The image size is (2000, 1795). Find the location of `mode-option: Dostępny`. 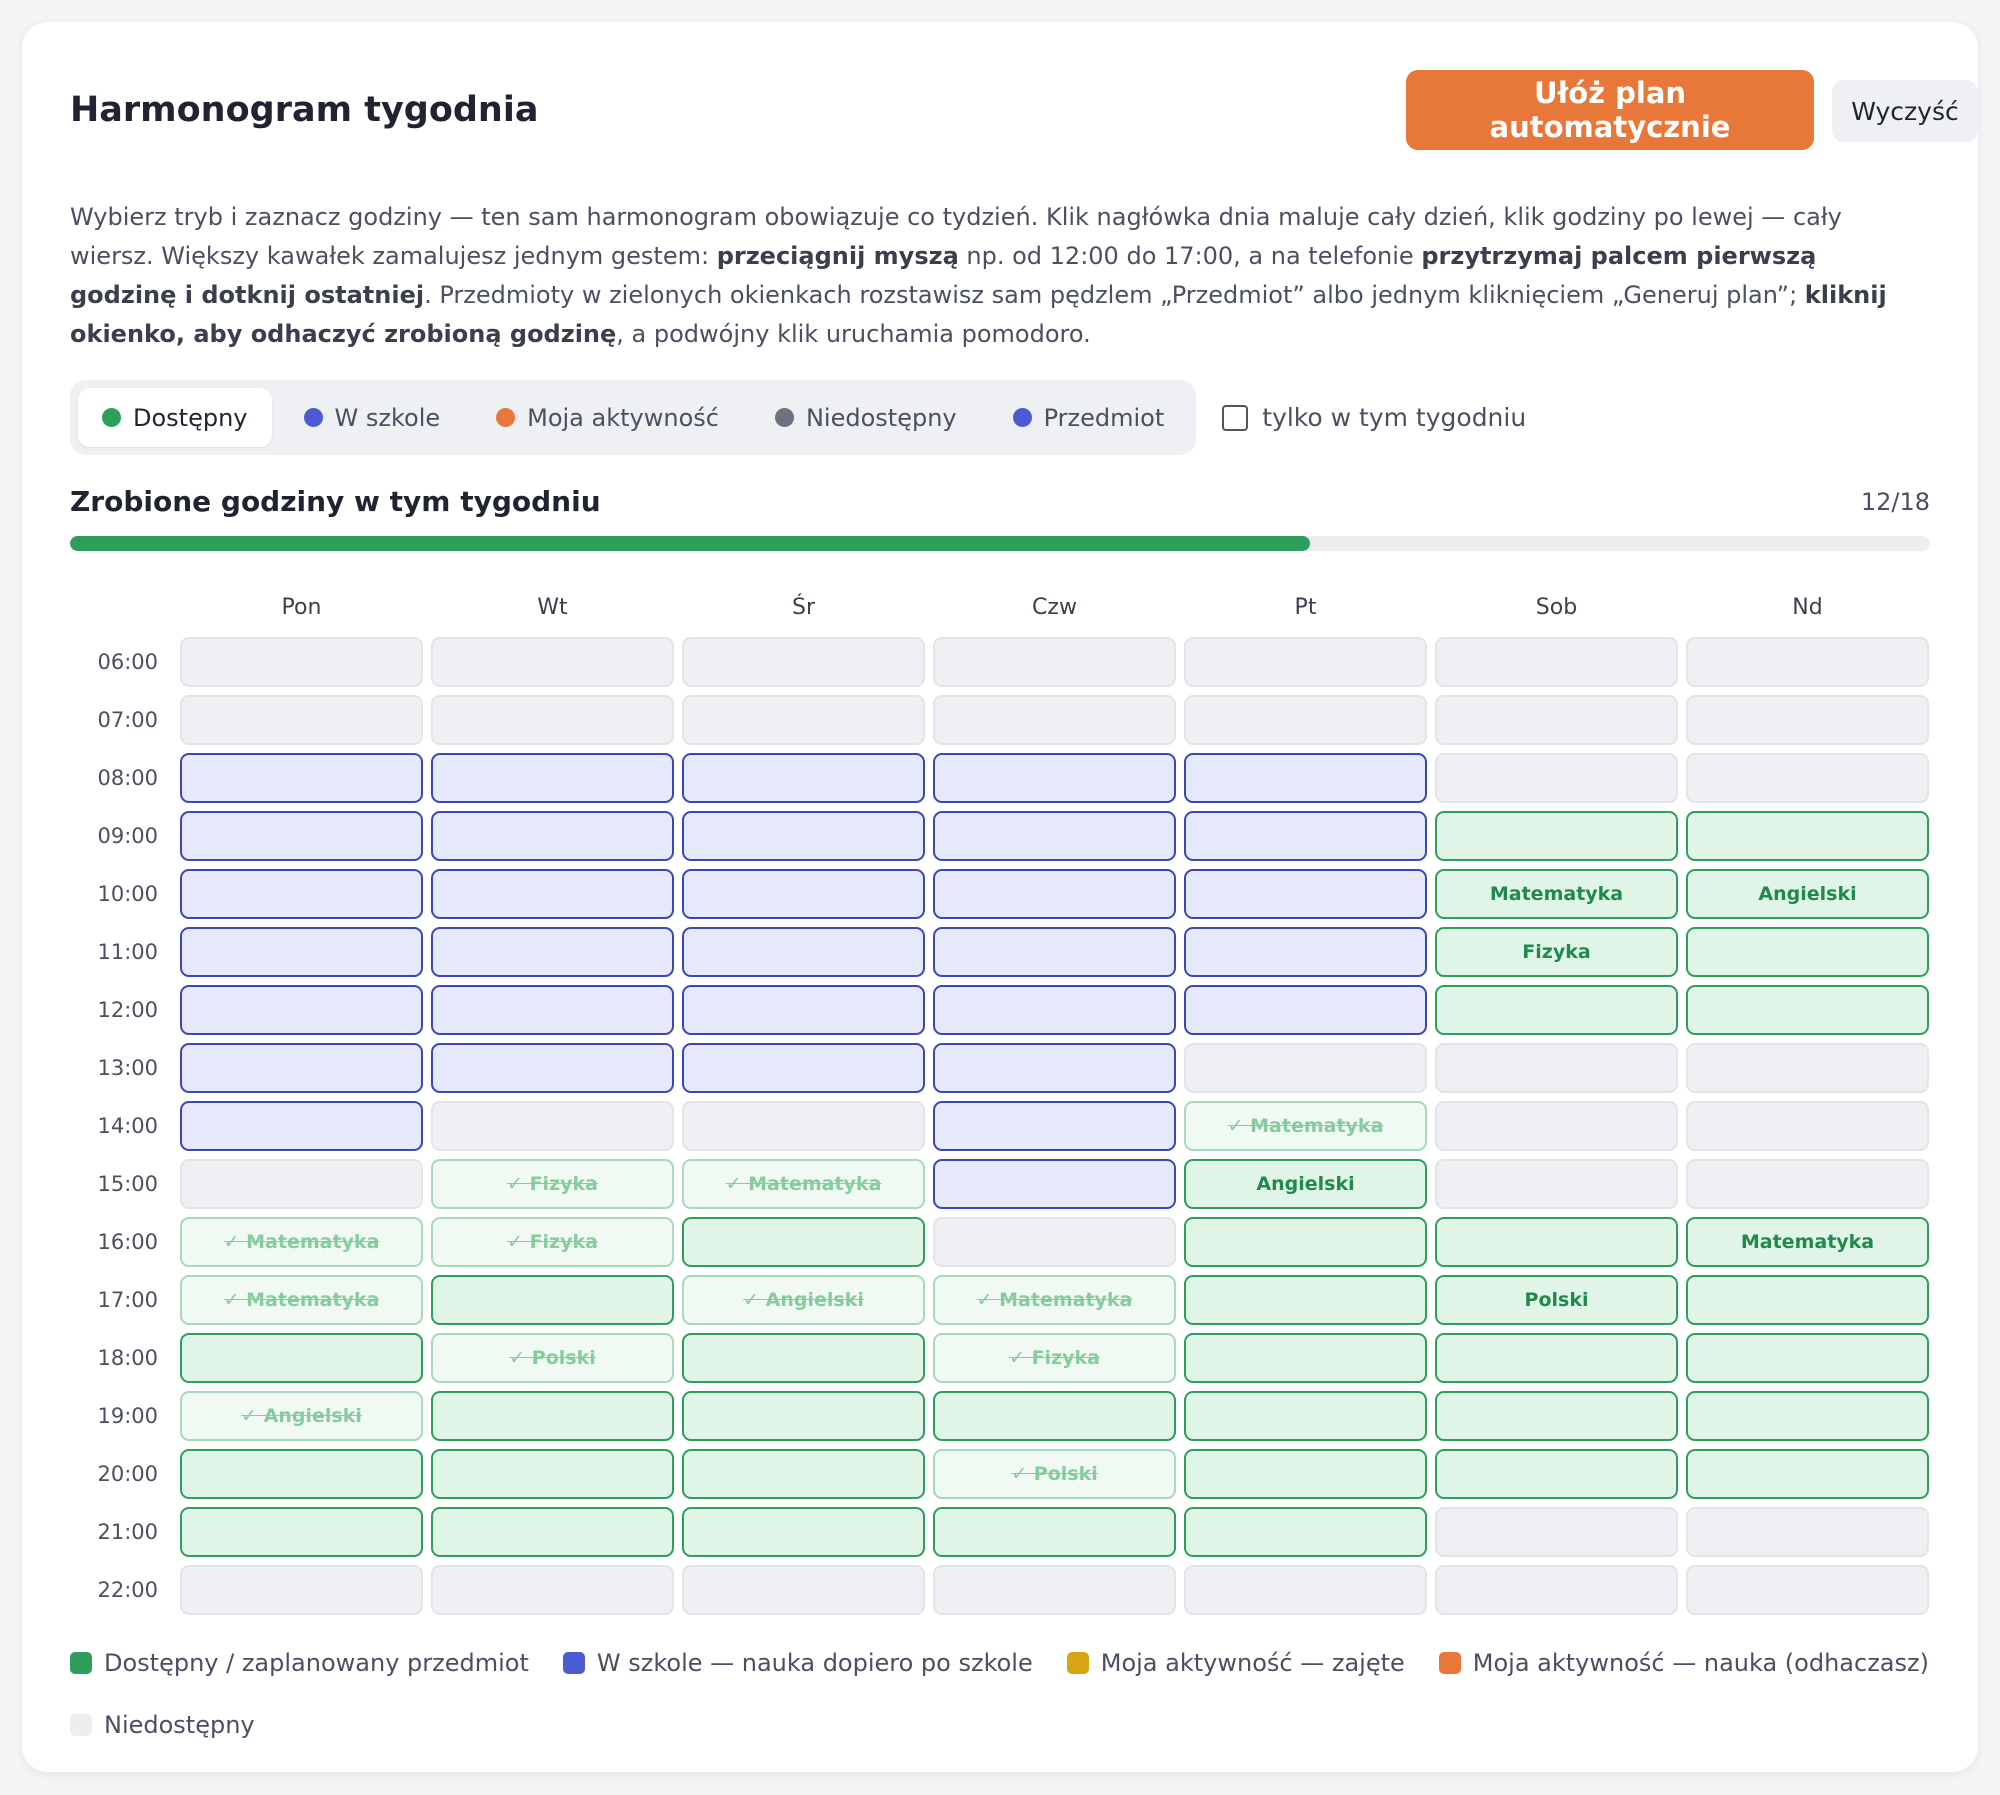

mode-option: Dostępny is located at coordinates (175, 417).